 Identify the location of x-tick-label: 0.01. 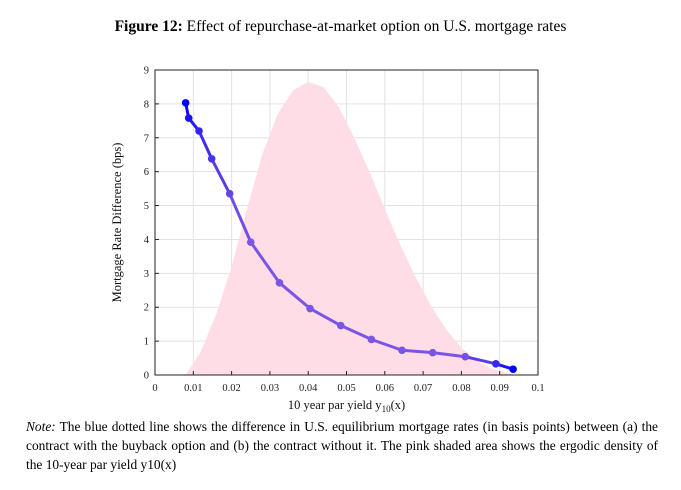
(193, 388).